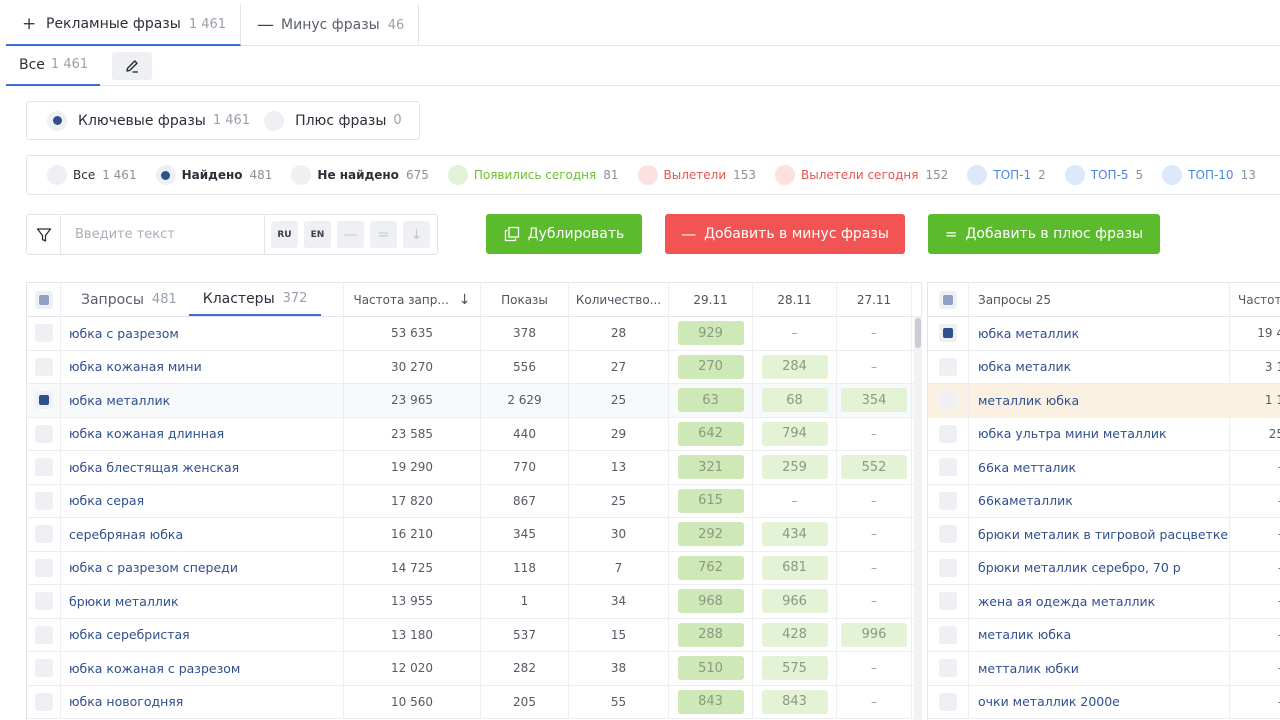 Image resolution: width=1280 pixels, height=720 pixels. I want to click on table-row: юбка с разрезом спереди 14 725 118 7 762 681–, so click(474, 568).